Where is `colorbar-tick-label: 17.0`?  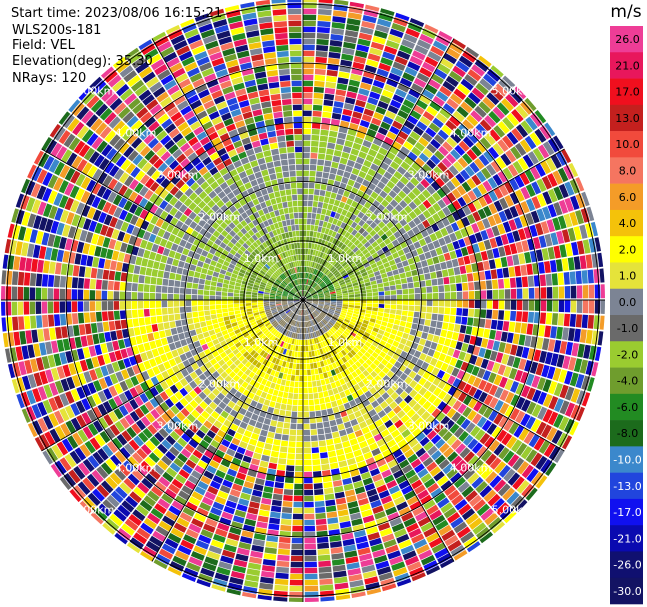 colorbar-tick-label: 17.0 is located at coordinates (627, 92).